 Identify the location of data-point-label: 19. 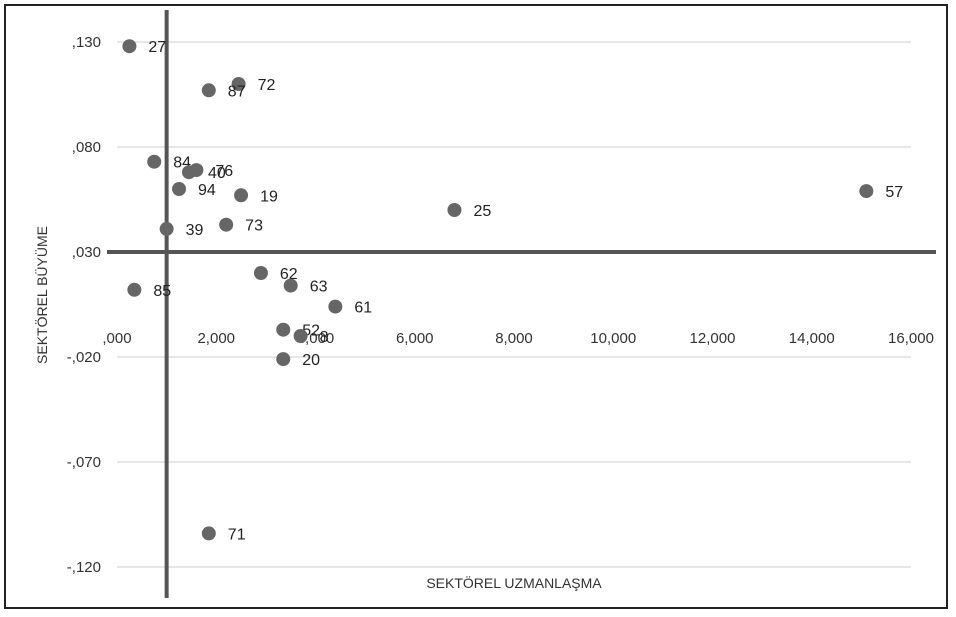
(269, 196).